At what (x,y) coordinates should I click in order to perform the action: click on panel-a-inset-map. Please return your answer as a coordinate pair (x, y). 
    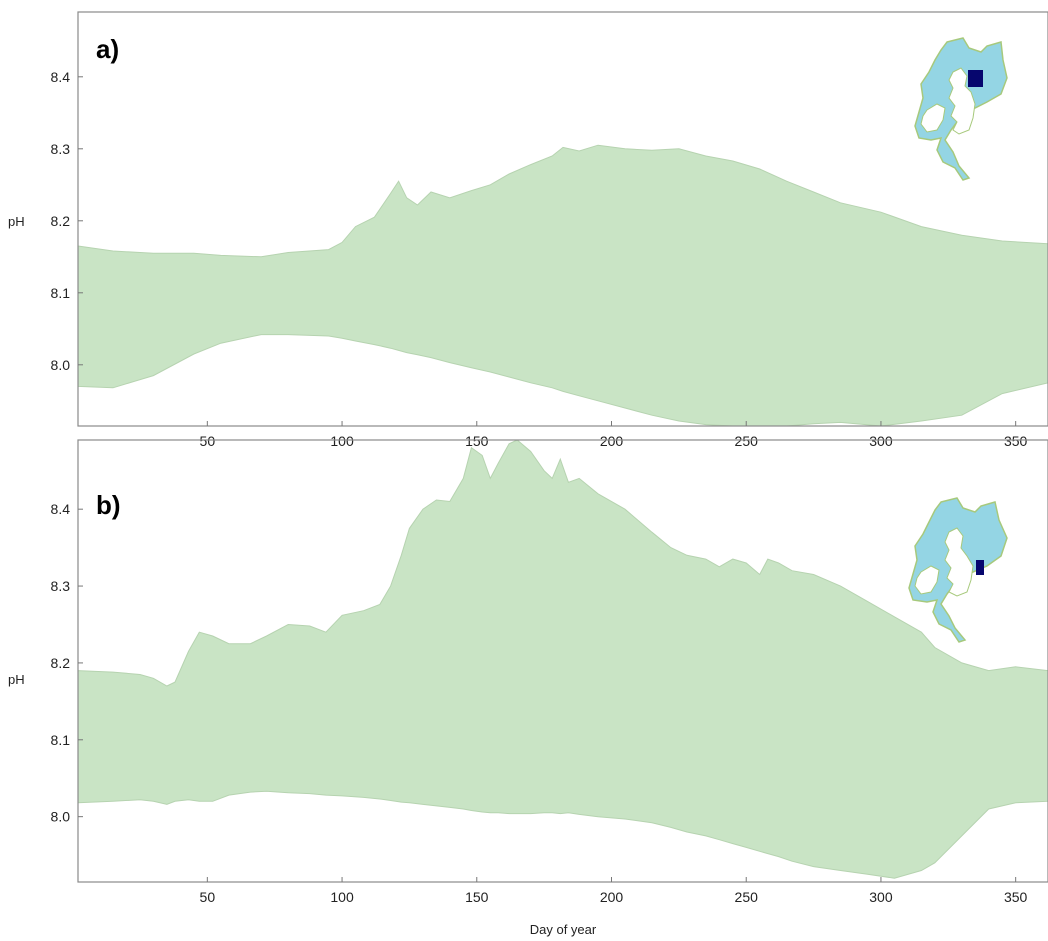
    Looking at the image, I should click on (961, 109).